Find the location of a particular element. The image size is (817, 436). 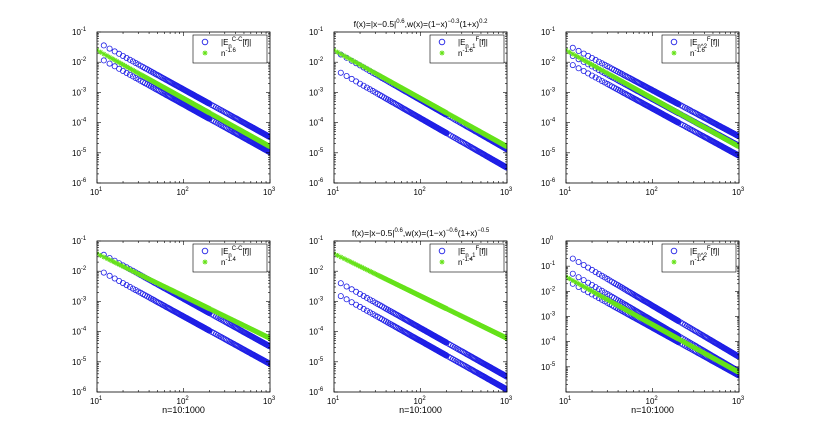

legend-label: |En^2F[f]| is located at coordinates (704, 43).